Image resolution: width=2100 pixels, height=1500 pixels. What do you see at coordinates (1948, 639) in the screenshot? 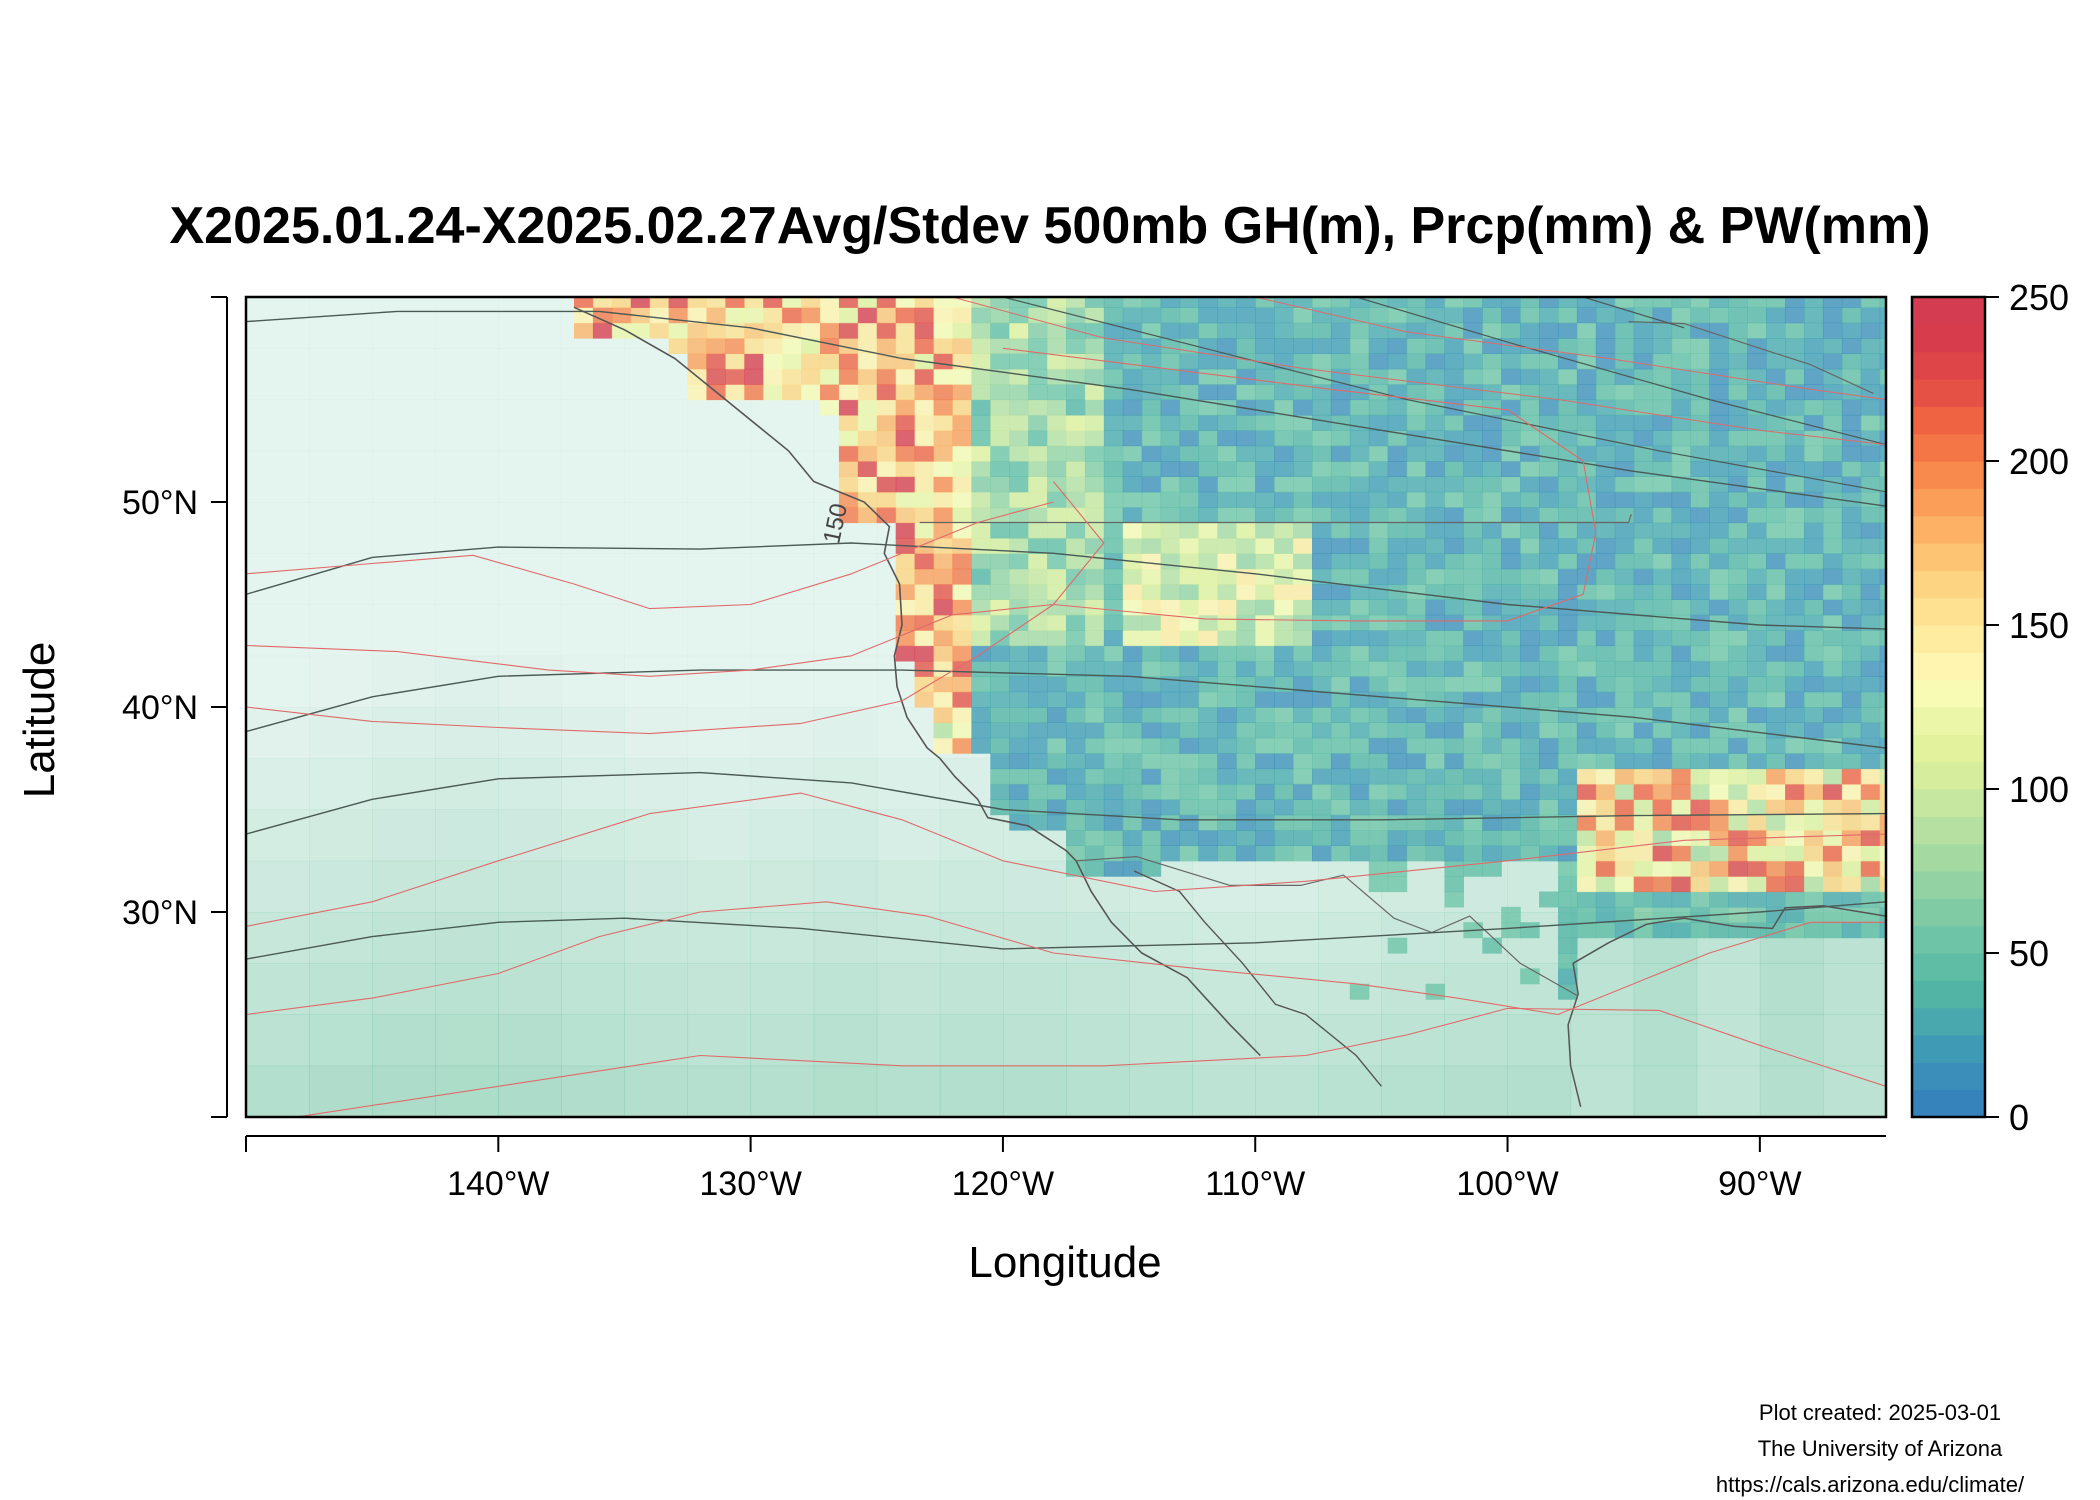
I see `colorbar-swatch` at bounding box center [1948, 639].